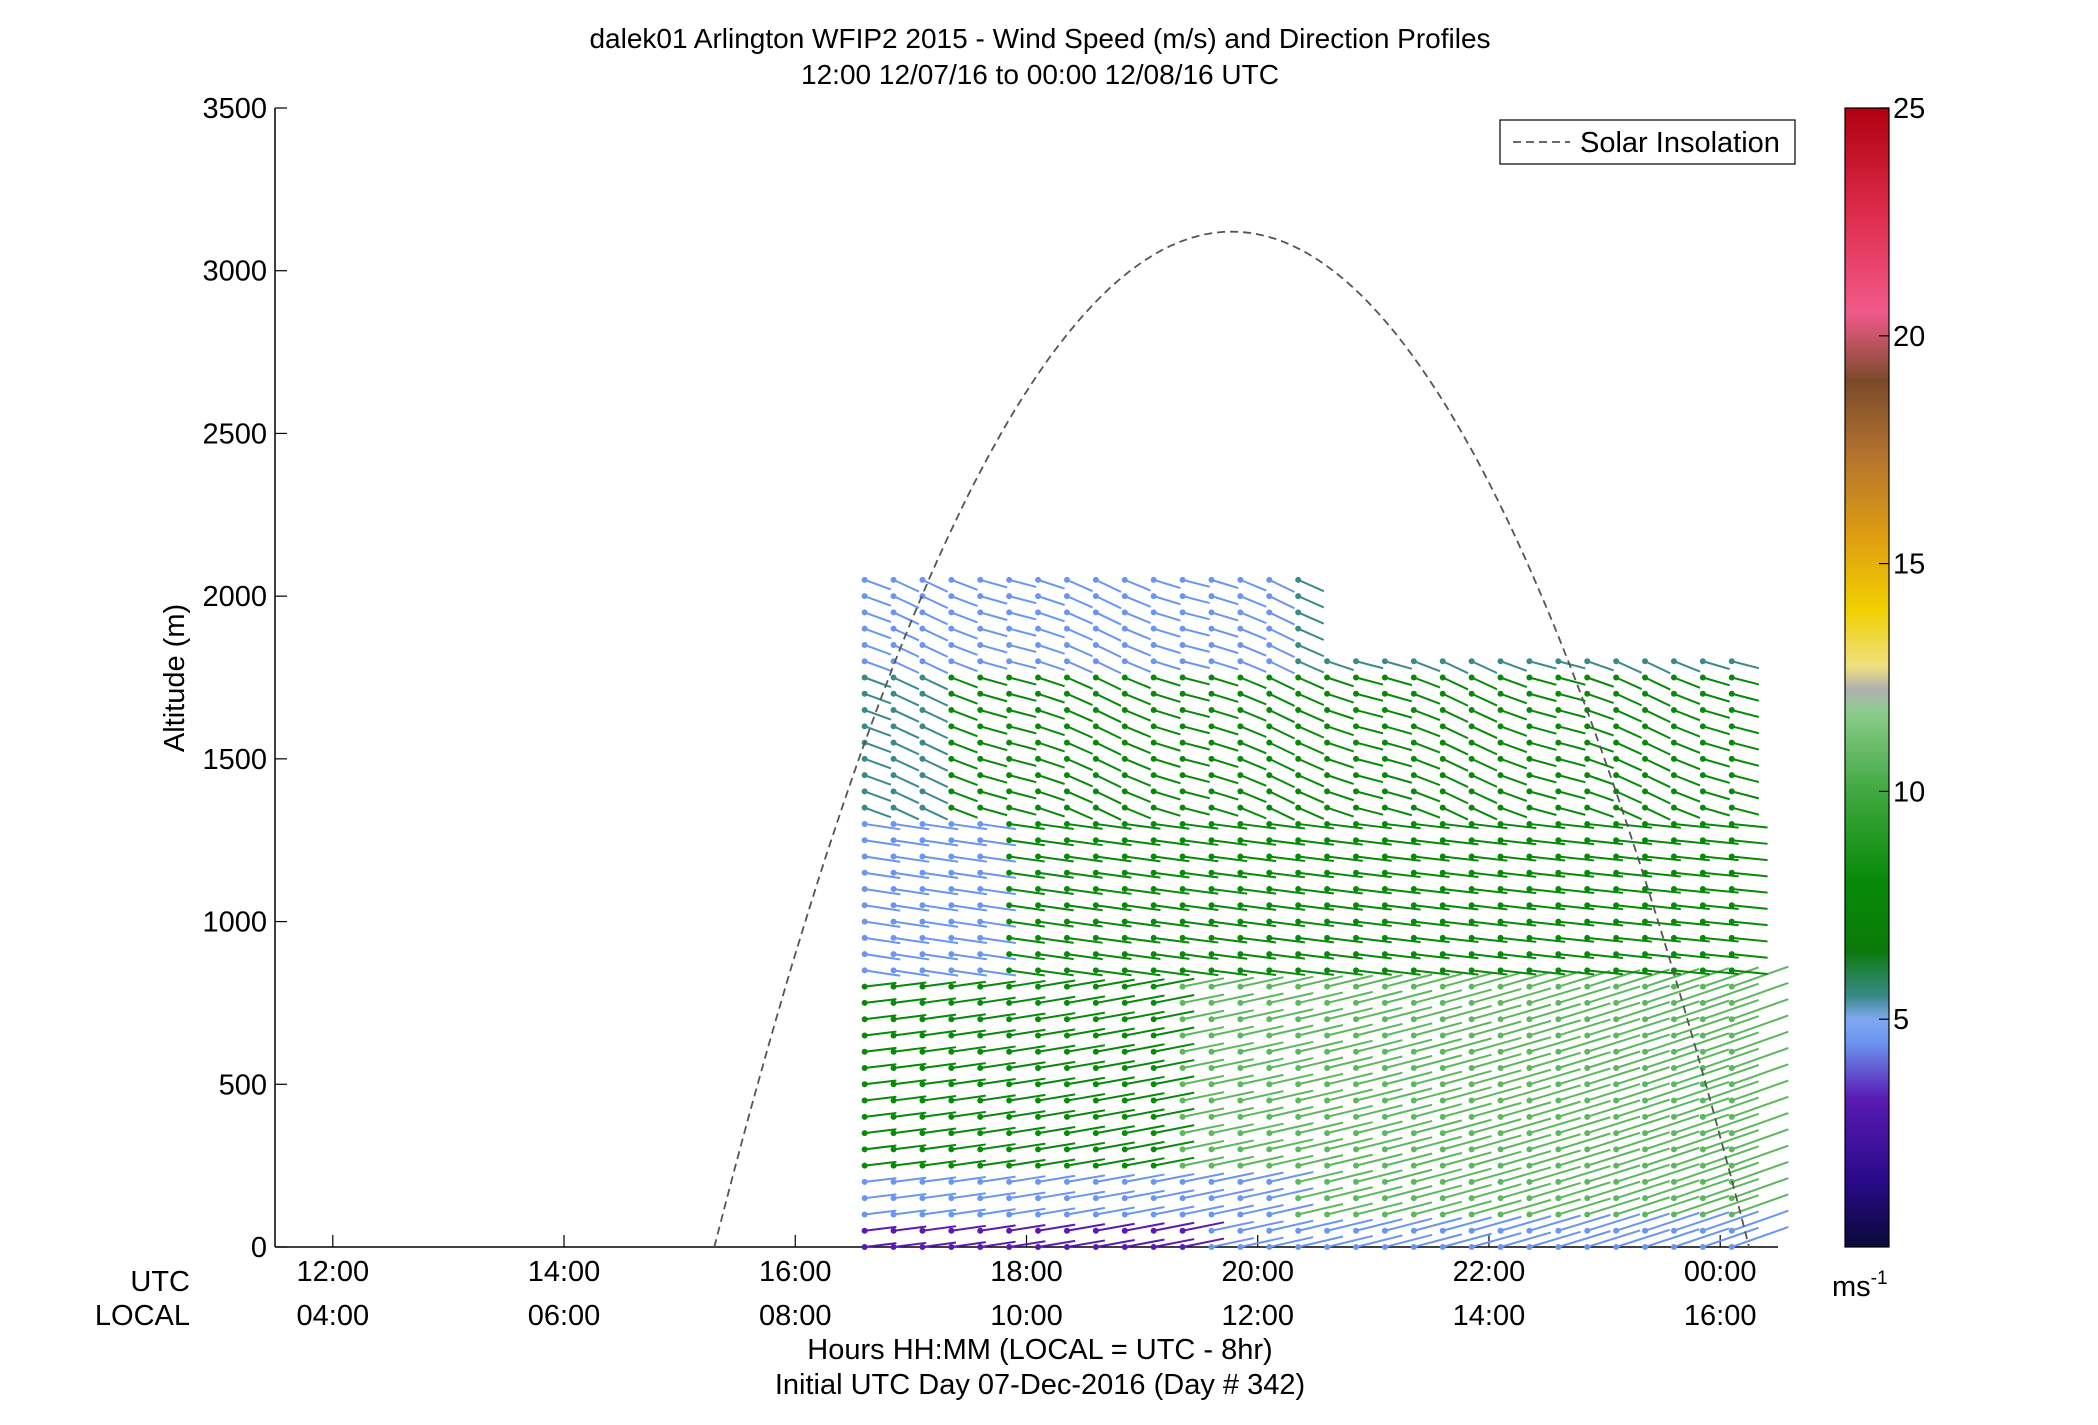 The width and height of the screenshot is (2098, 1425). Describe the element at coordinates (1489, 1316) in the screenshot. I see `x-tick-label-local: 14:00` at that location.